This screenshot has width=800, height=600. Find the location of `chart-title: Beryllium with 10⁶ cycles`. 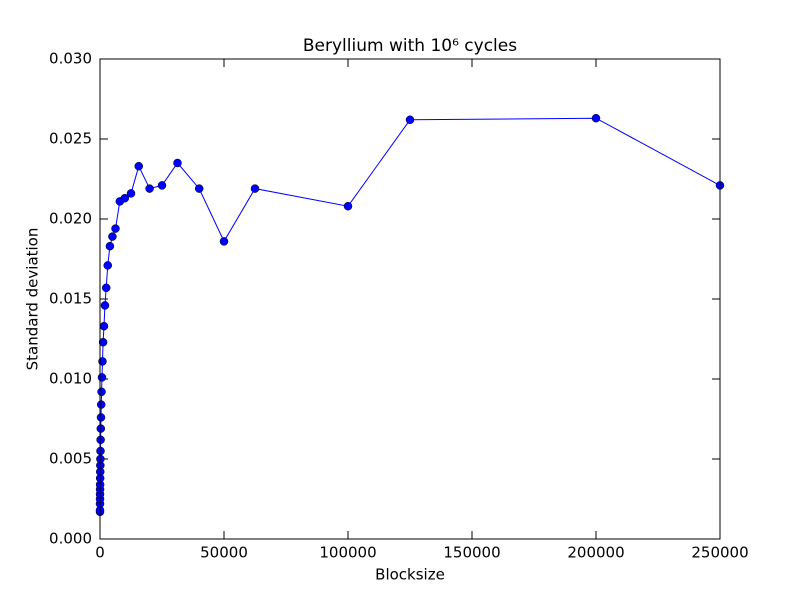

chart-title: Beryllium with 10⁶ cycles is located at coordinates (410, 46).